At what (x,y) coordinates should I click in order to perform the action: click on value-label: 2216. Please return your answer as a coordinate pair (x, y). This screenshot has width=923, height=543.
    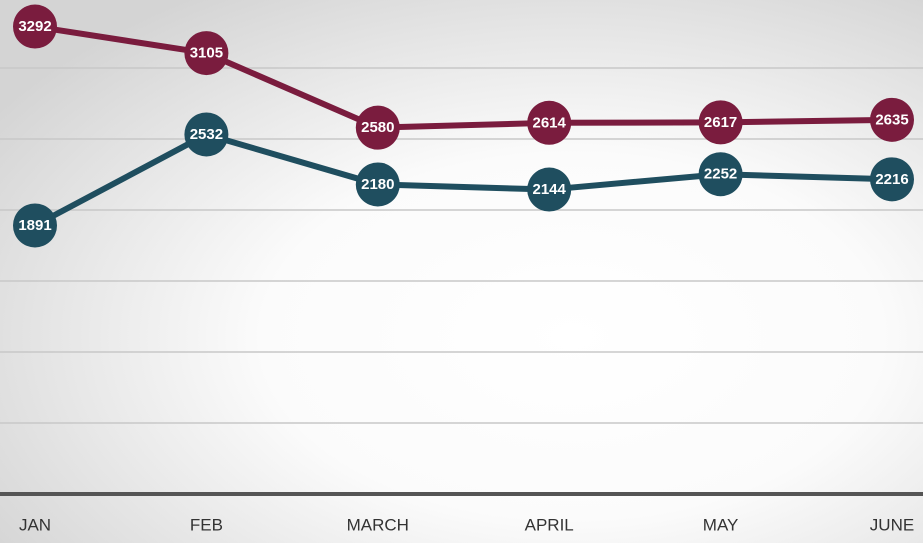
    Looking at the image, I should click on (891, 179).